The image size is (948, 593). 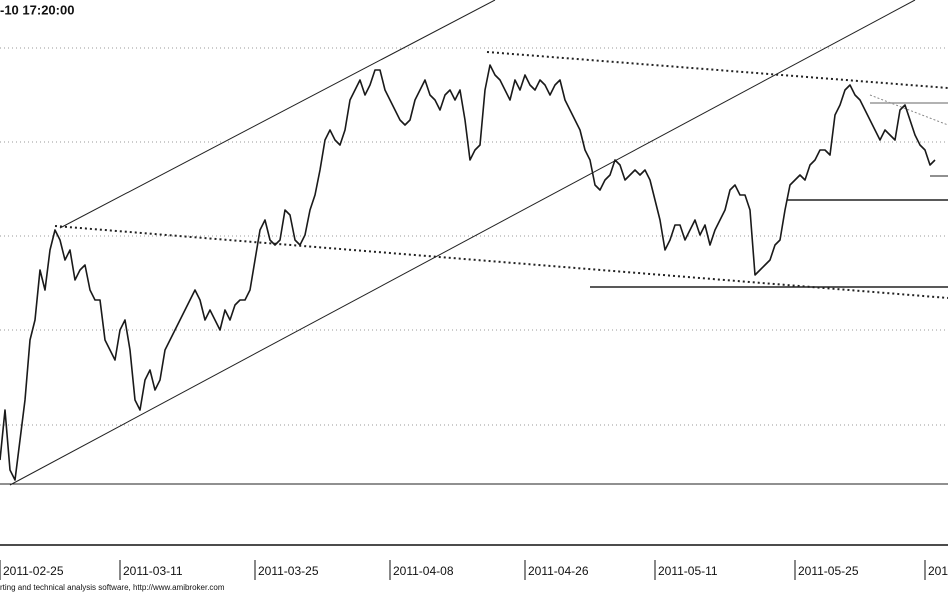 I want to click on x-tick-label: 2011-05-11, so click(x=688, y=571).